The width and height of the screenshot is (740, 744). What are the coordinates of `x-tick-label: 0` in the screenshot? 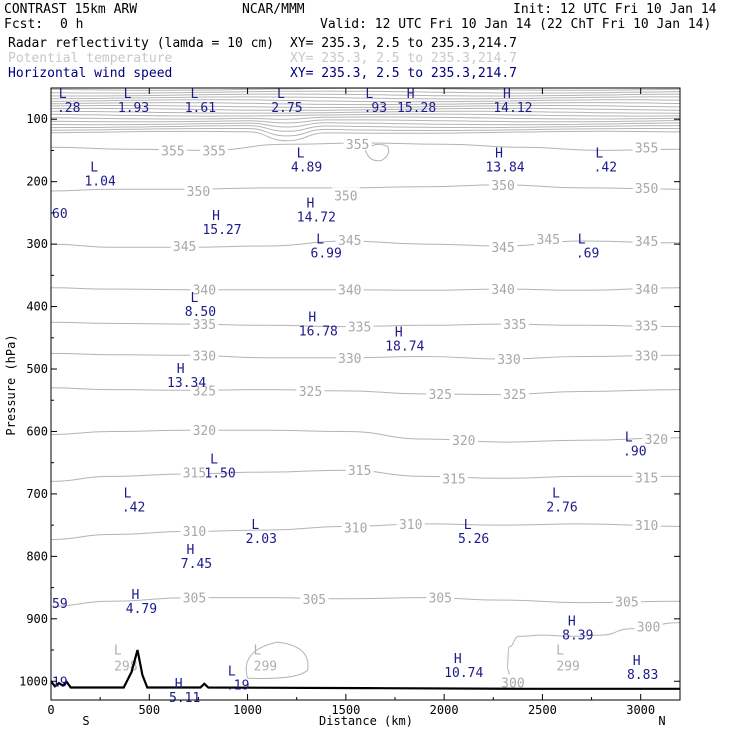 It's located at (50, 710).